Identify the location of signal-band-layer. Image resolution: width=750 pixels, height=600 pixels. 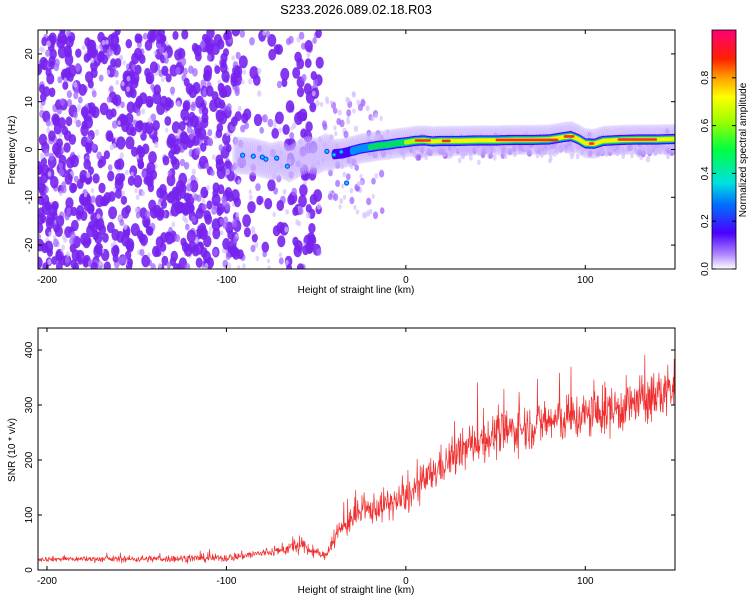
(453, 153).